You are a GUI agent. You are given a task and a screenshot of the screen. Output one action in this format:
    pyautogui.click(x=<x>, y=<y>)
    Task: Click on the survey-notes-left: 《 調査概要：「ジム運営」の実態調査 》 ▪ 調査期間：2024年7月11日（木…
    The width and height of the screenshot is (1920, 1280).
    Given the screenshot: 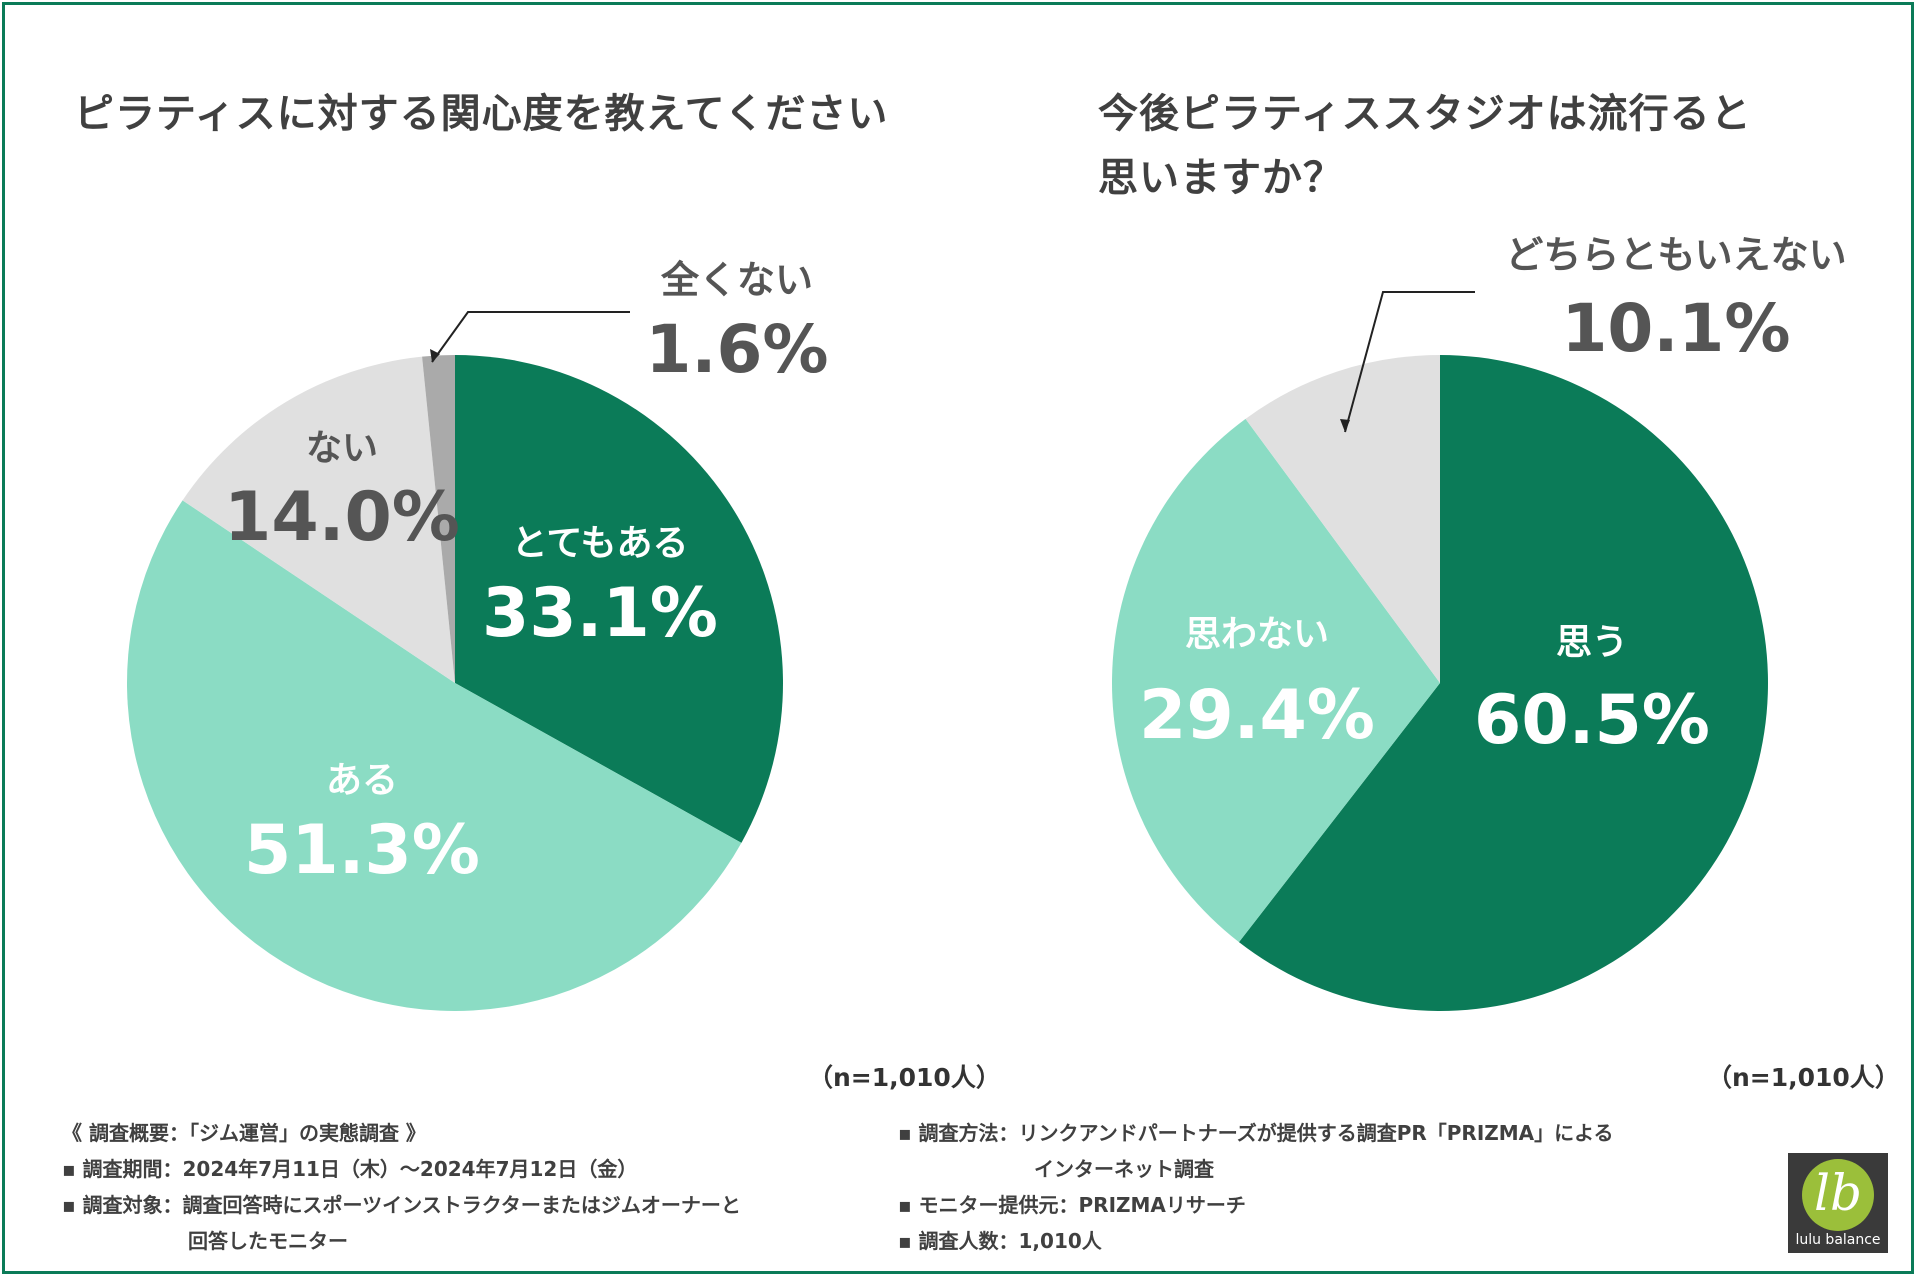 What is the action you would take?
    pyautogui.click(x=462, y=1187)
    